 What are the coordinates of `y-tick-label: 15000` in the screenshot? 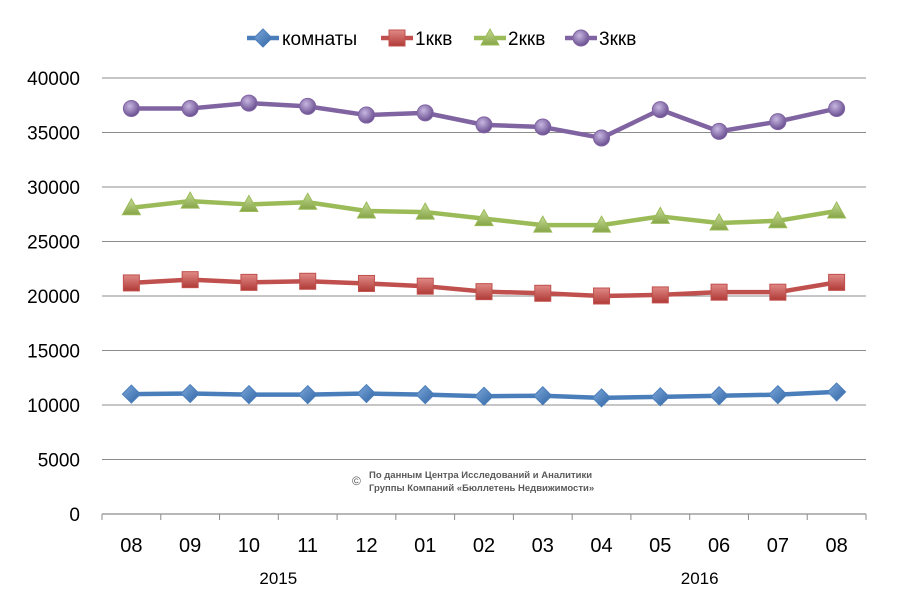 It's located at (53, 352).